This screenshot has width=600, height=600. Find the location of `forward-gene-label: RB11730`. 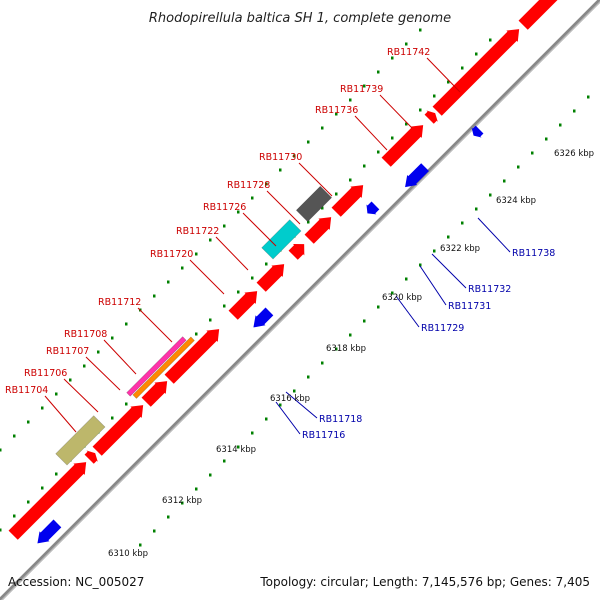

forward-gene-label: RB11730 is located at coordinates (280, 157).